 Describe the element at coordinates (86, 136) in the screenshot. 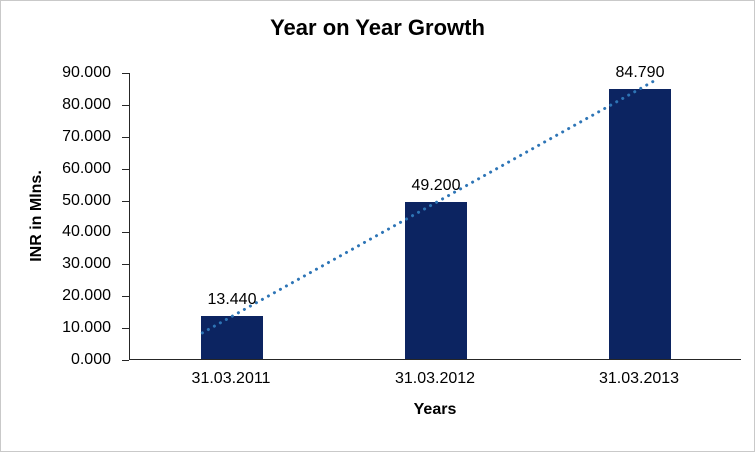

I see `y-tick-label: 70.000` at that location.